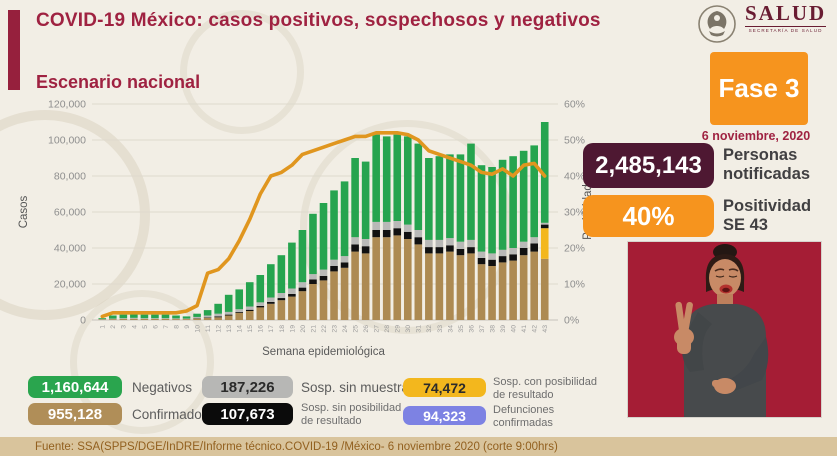  I want to click on svg-text: 40,000, so click(70, 249).